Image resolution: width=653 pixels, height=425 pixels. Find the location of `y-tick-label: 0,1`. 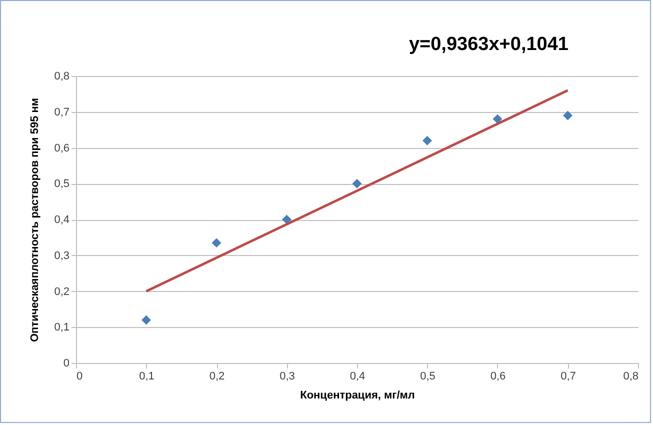

y-tick-label: 0,1 is located at coordinates (62, 328).